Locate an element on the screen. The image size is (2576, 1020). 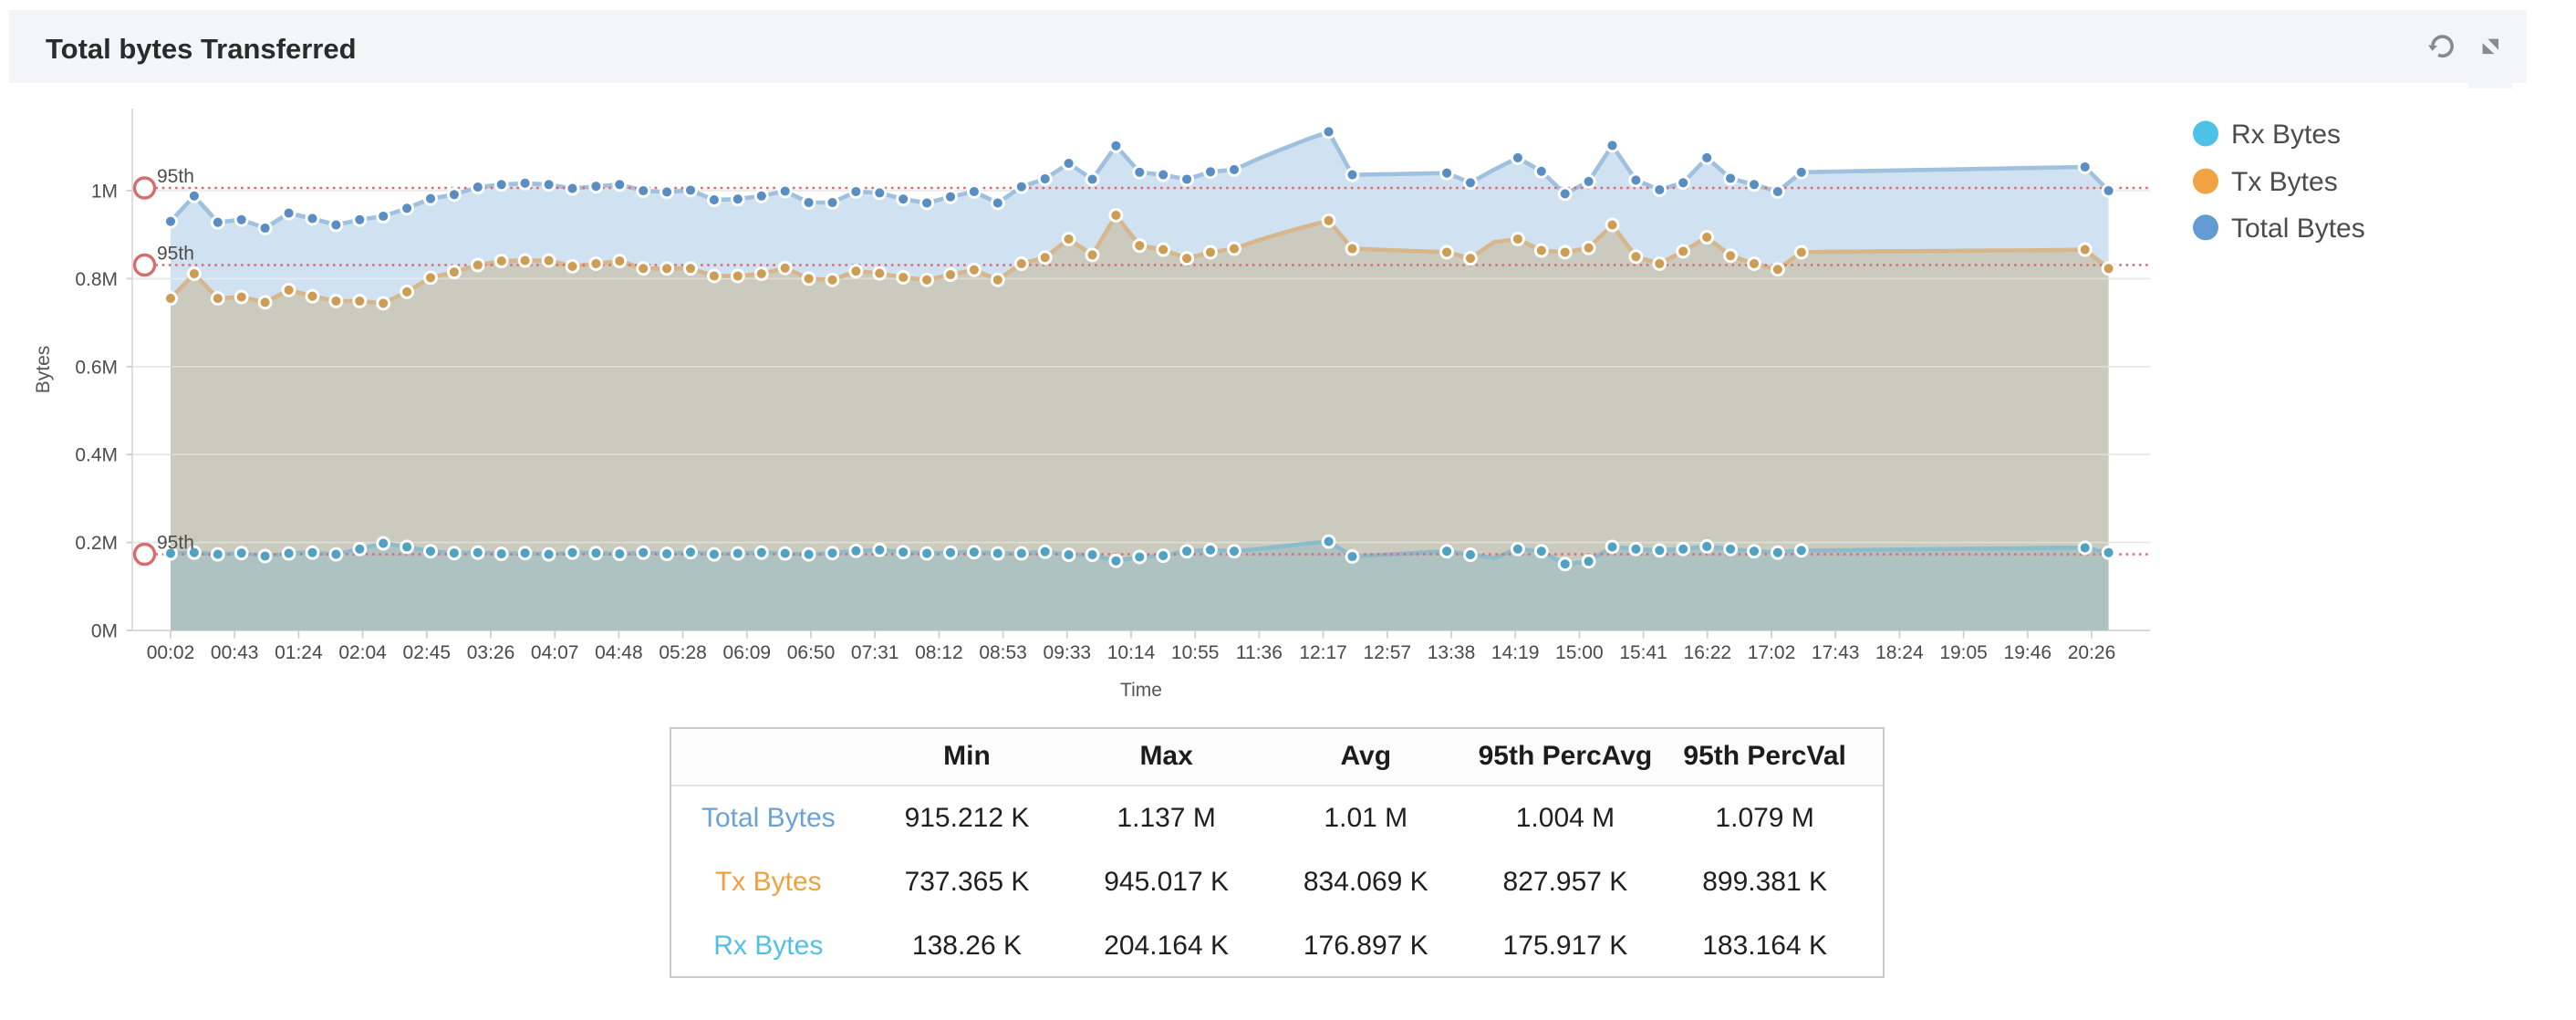
svg-text: 1M is located at coordinates (104, 193).